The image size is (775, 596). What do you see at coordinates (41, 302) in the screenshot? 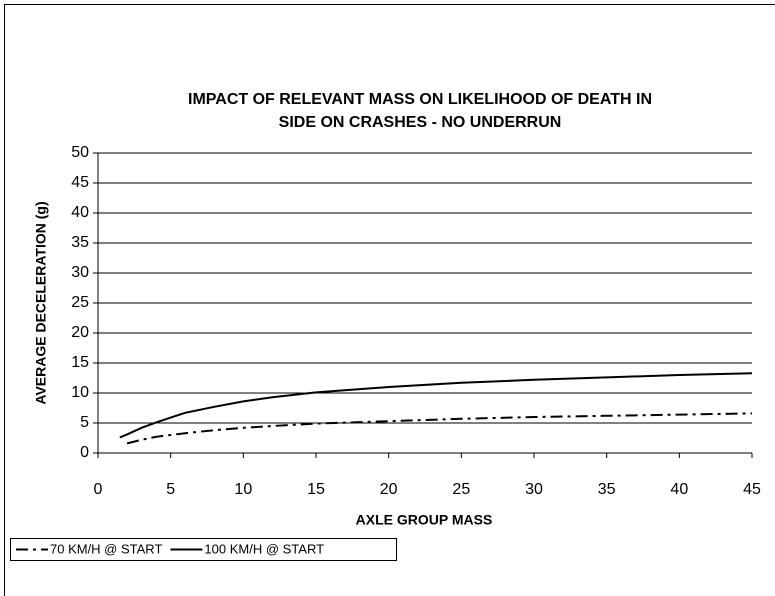
I see `y-axis-label: AVERAGE DECELERATION (g)` at bounding box center [41, 302].